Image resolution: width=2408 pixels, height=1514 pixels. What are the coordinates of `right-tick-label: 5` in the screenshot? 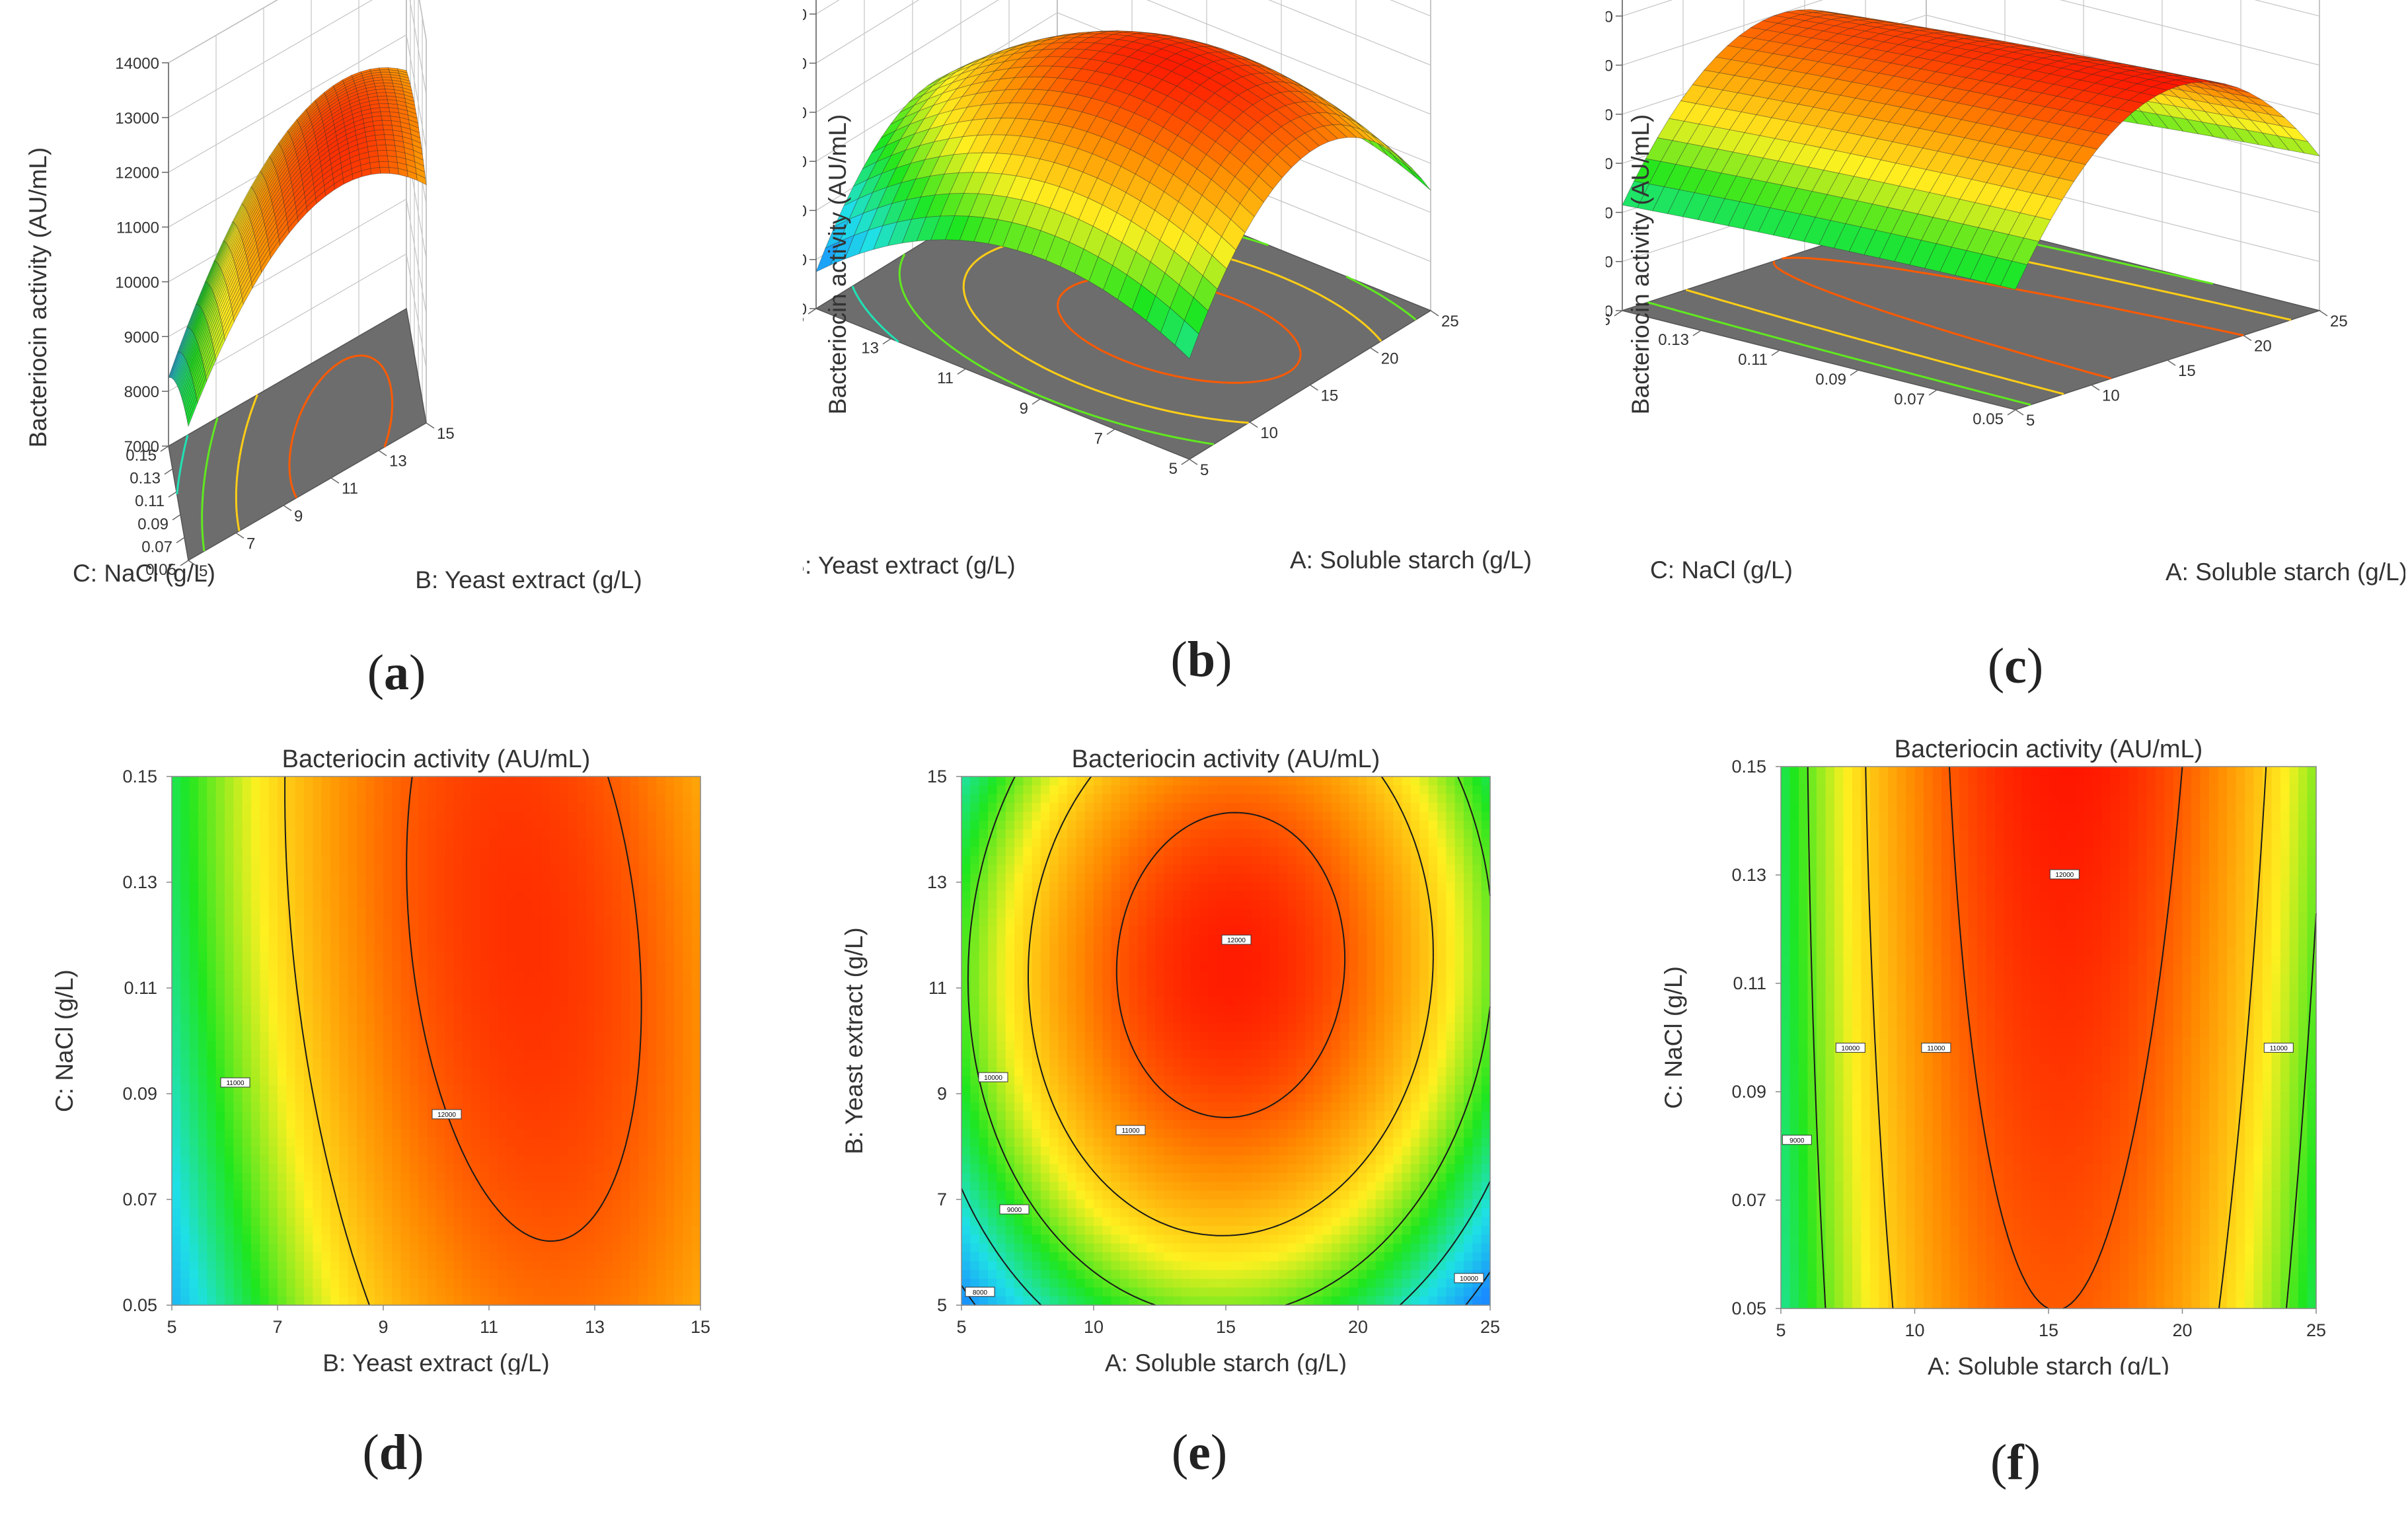 It's located at (2030, 421).